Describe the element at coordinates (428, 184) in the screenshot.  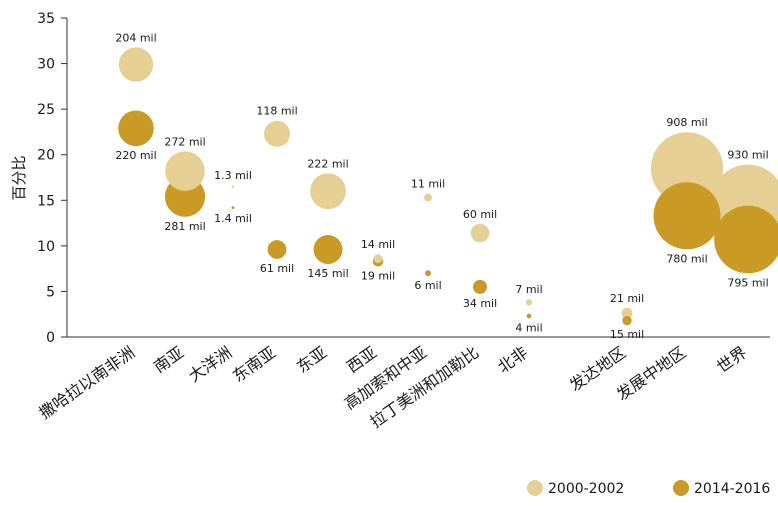
I see `bubble-value-label: 11 mil` at that location.